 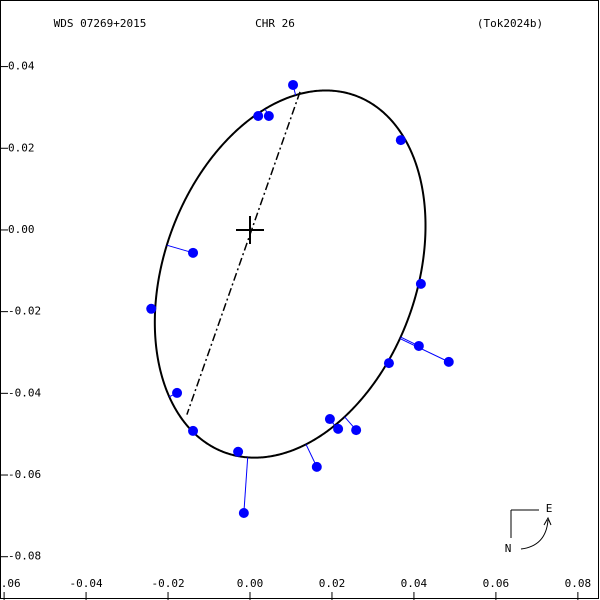 What do you see at coordinates (578, 583) in the screenshot?
I see `x-tick-label: 0.08` at bounding box center [578, 583].